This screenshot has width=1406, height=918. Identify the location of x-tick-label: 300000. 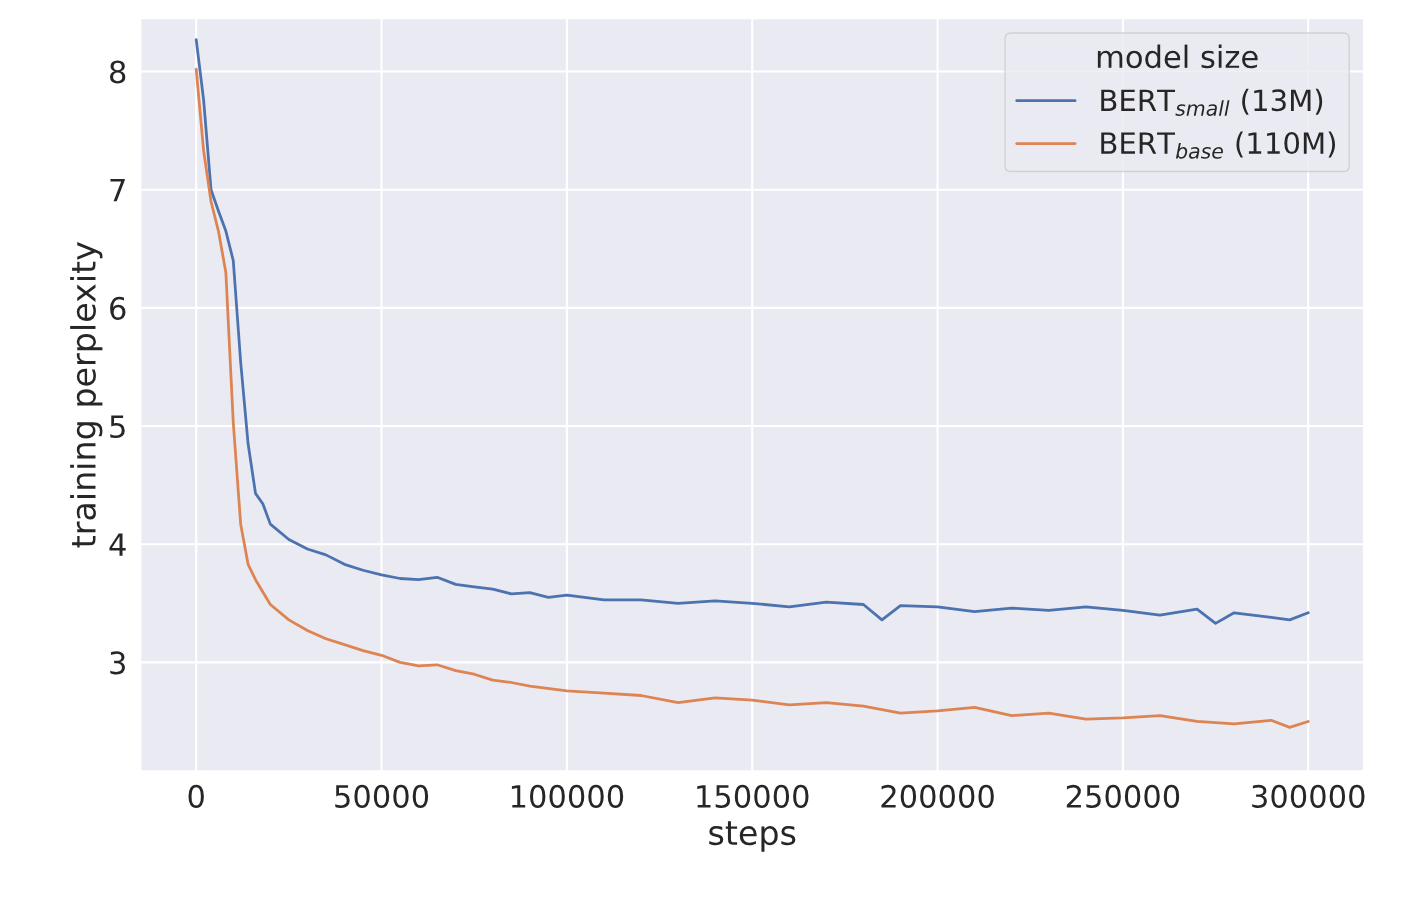
(1308, 796).